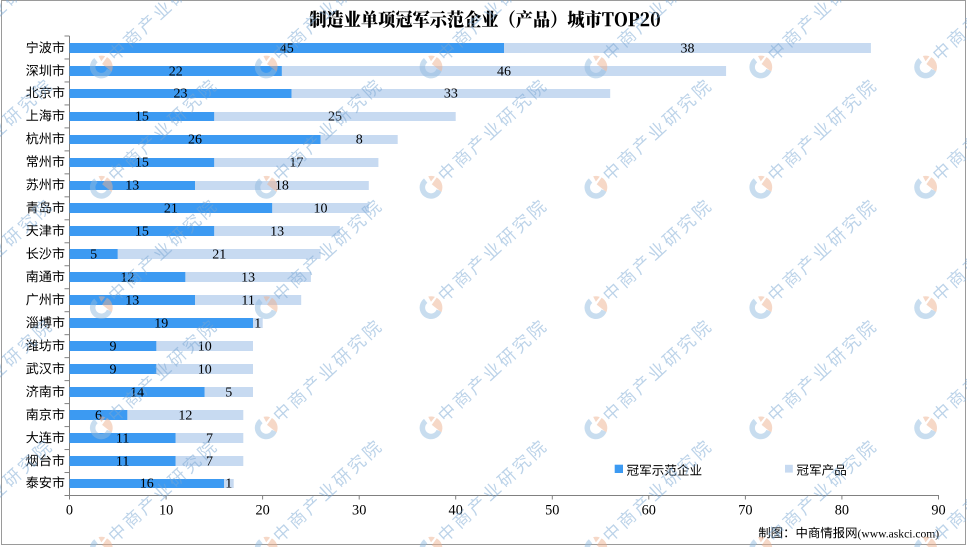  I want to click on svg-text: 23, so click(181, 94).